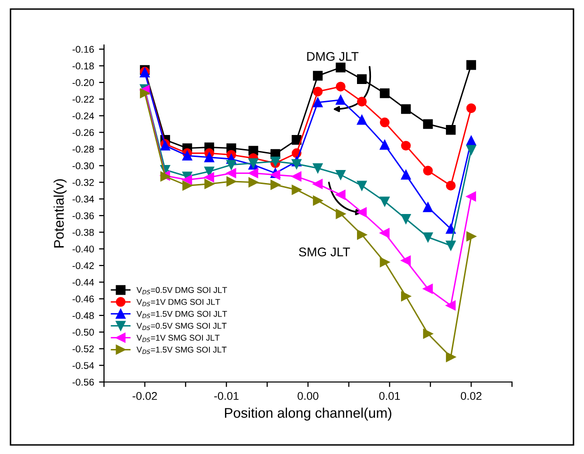  I want to click on legend-label: V$_{DS}$=0.5V DMG SOI JLT, so click(182, 290).